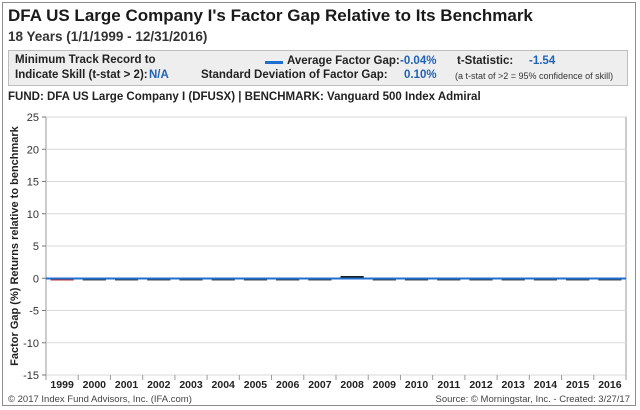 This screenshot has width=640, height=410. What do you see at coordinates (578, 385) in the screenshot?
I see `x-tick-label: 2015` at bounding box center [578, 385].